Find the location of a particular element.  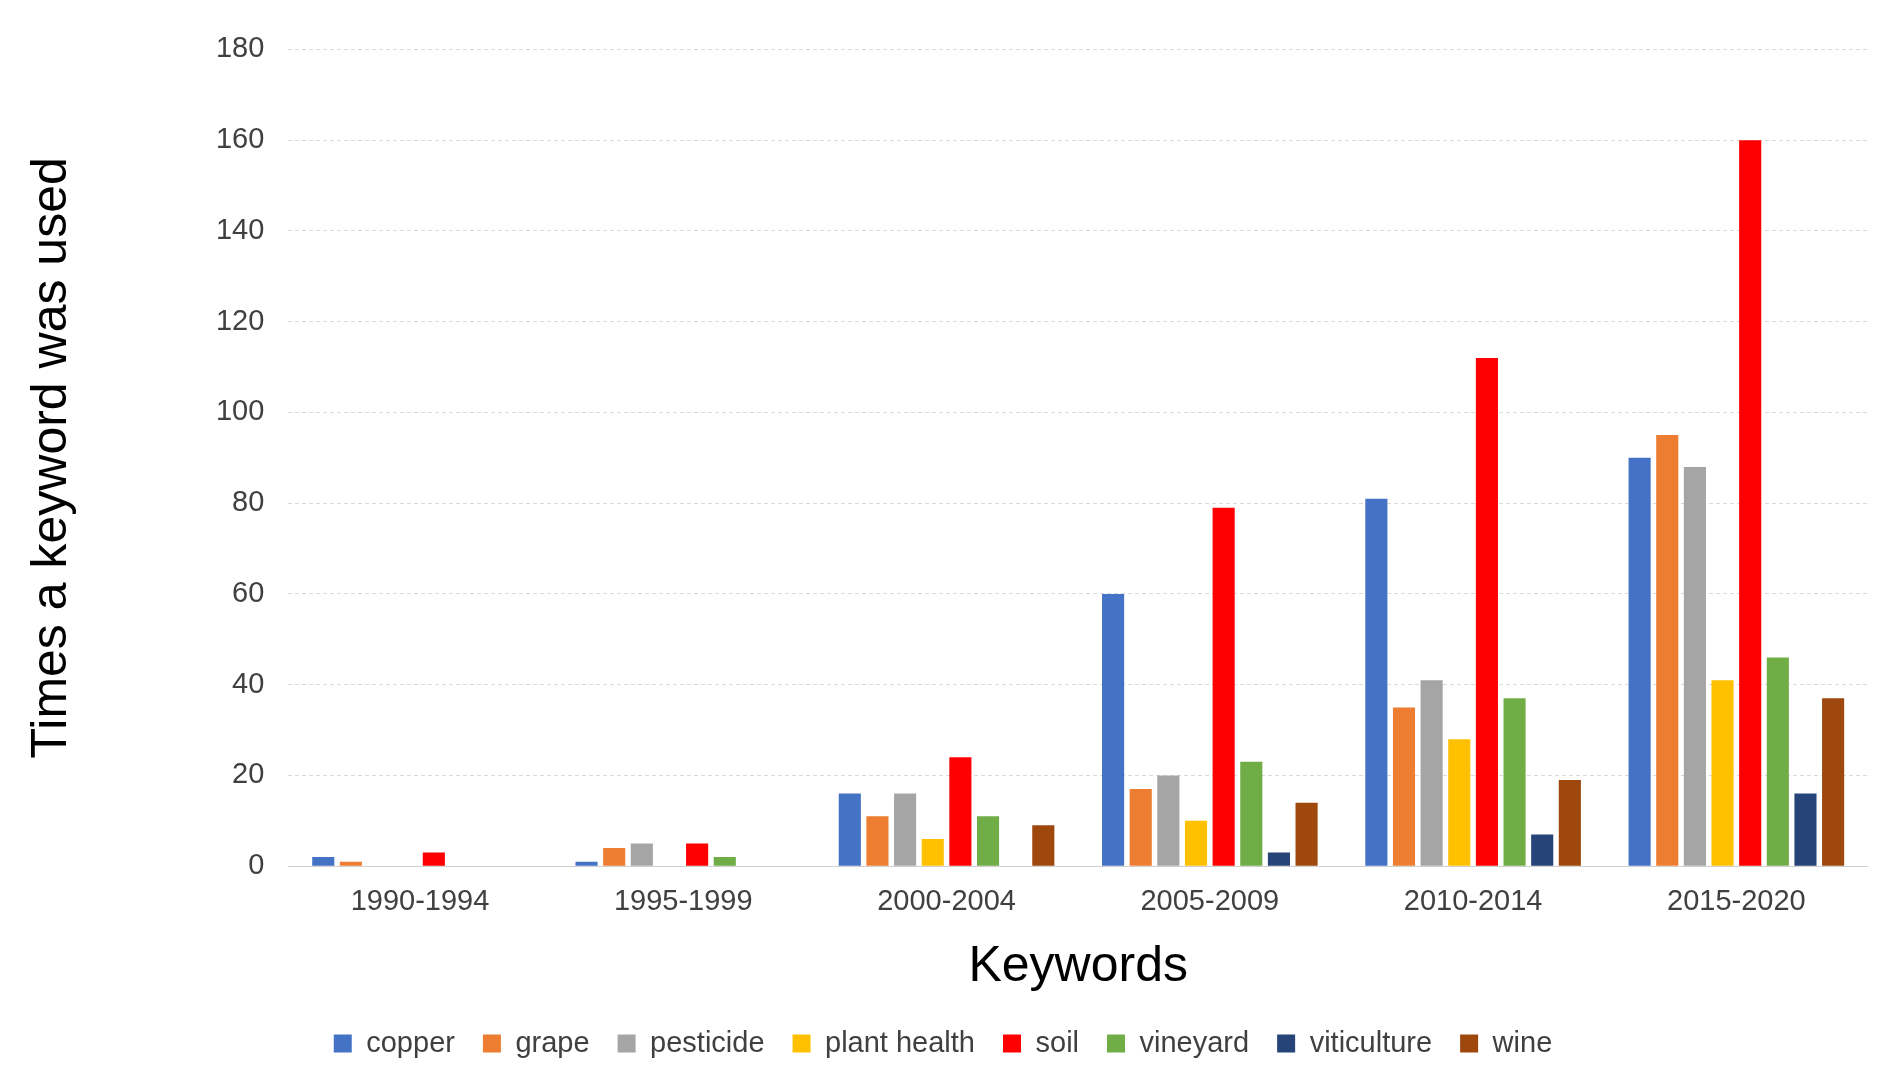

x-tick-label: 2010-2014 is located at coordinates (1473, 899).